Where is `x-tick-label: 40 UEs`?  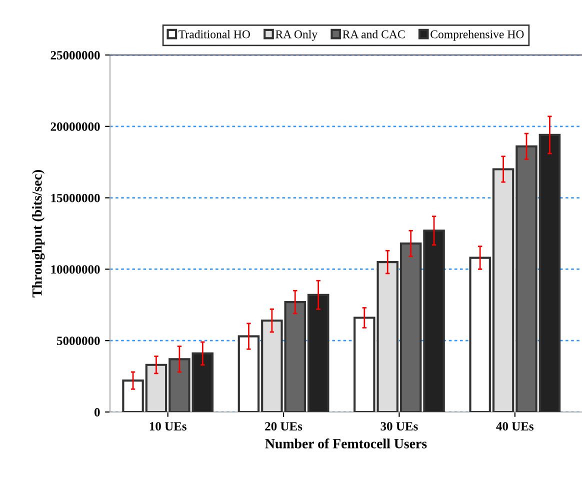 x-tick-label: 40 UEs is located at coordinates (515, 426).